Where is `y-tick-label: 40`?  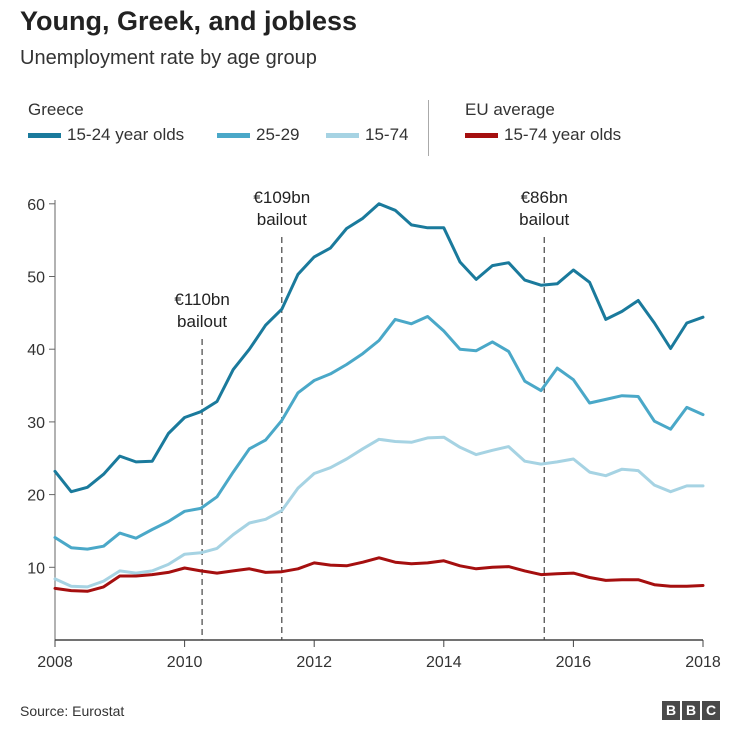
y-tick-label: 40 is located at coordinates (36, 350).